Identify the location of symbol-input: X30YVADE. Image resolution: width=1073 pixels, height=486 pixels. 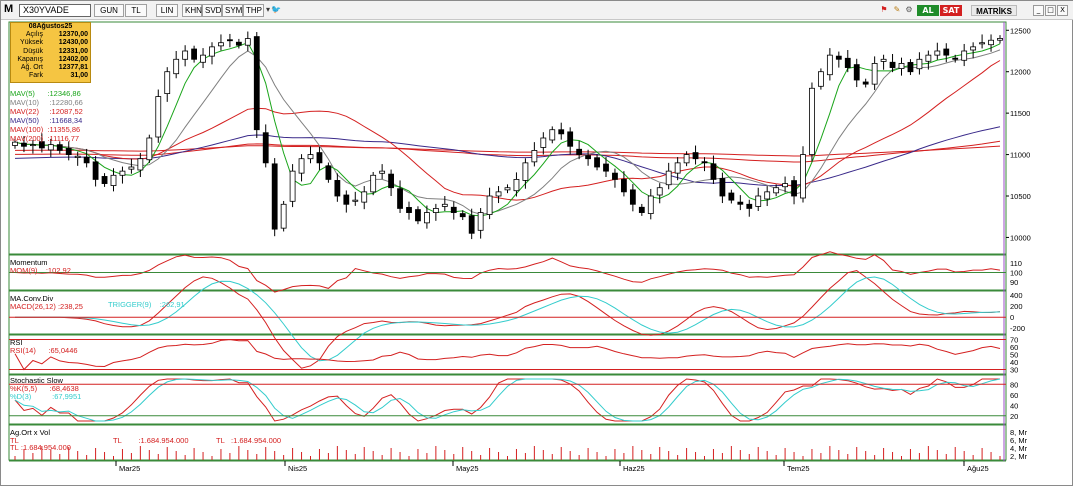
(55, 10).